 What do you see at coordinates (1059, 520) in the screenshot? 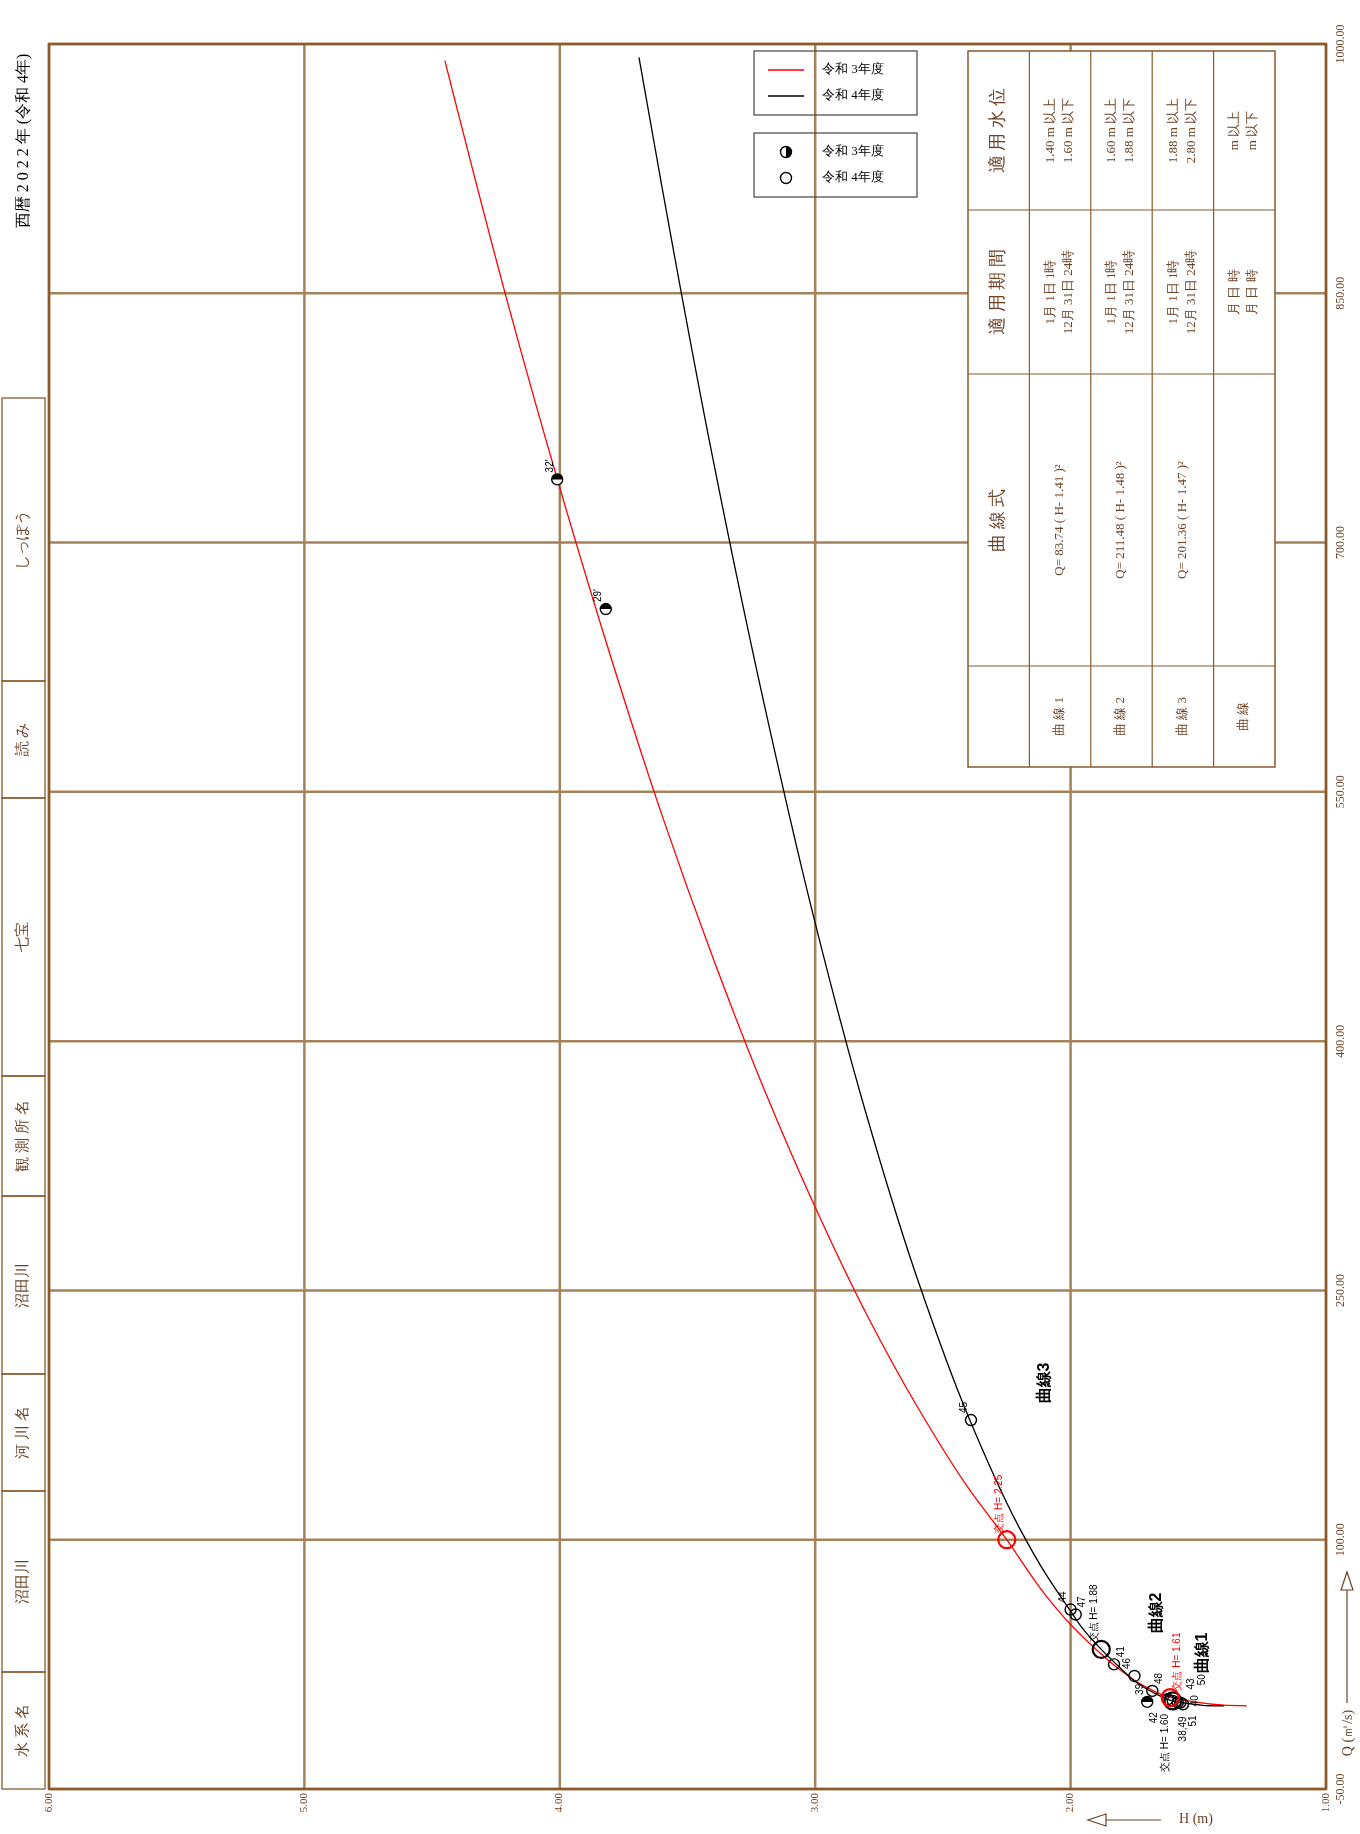
I see `text: Q= 83.74 ( H- 1.41 )²` at bounding box center [1059, 520].